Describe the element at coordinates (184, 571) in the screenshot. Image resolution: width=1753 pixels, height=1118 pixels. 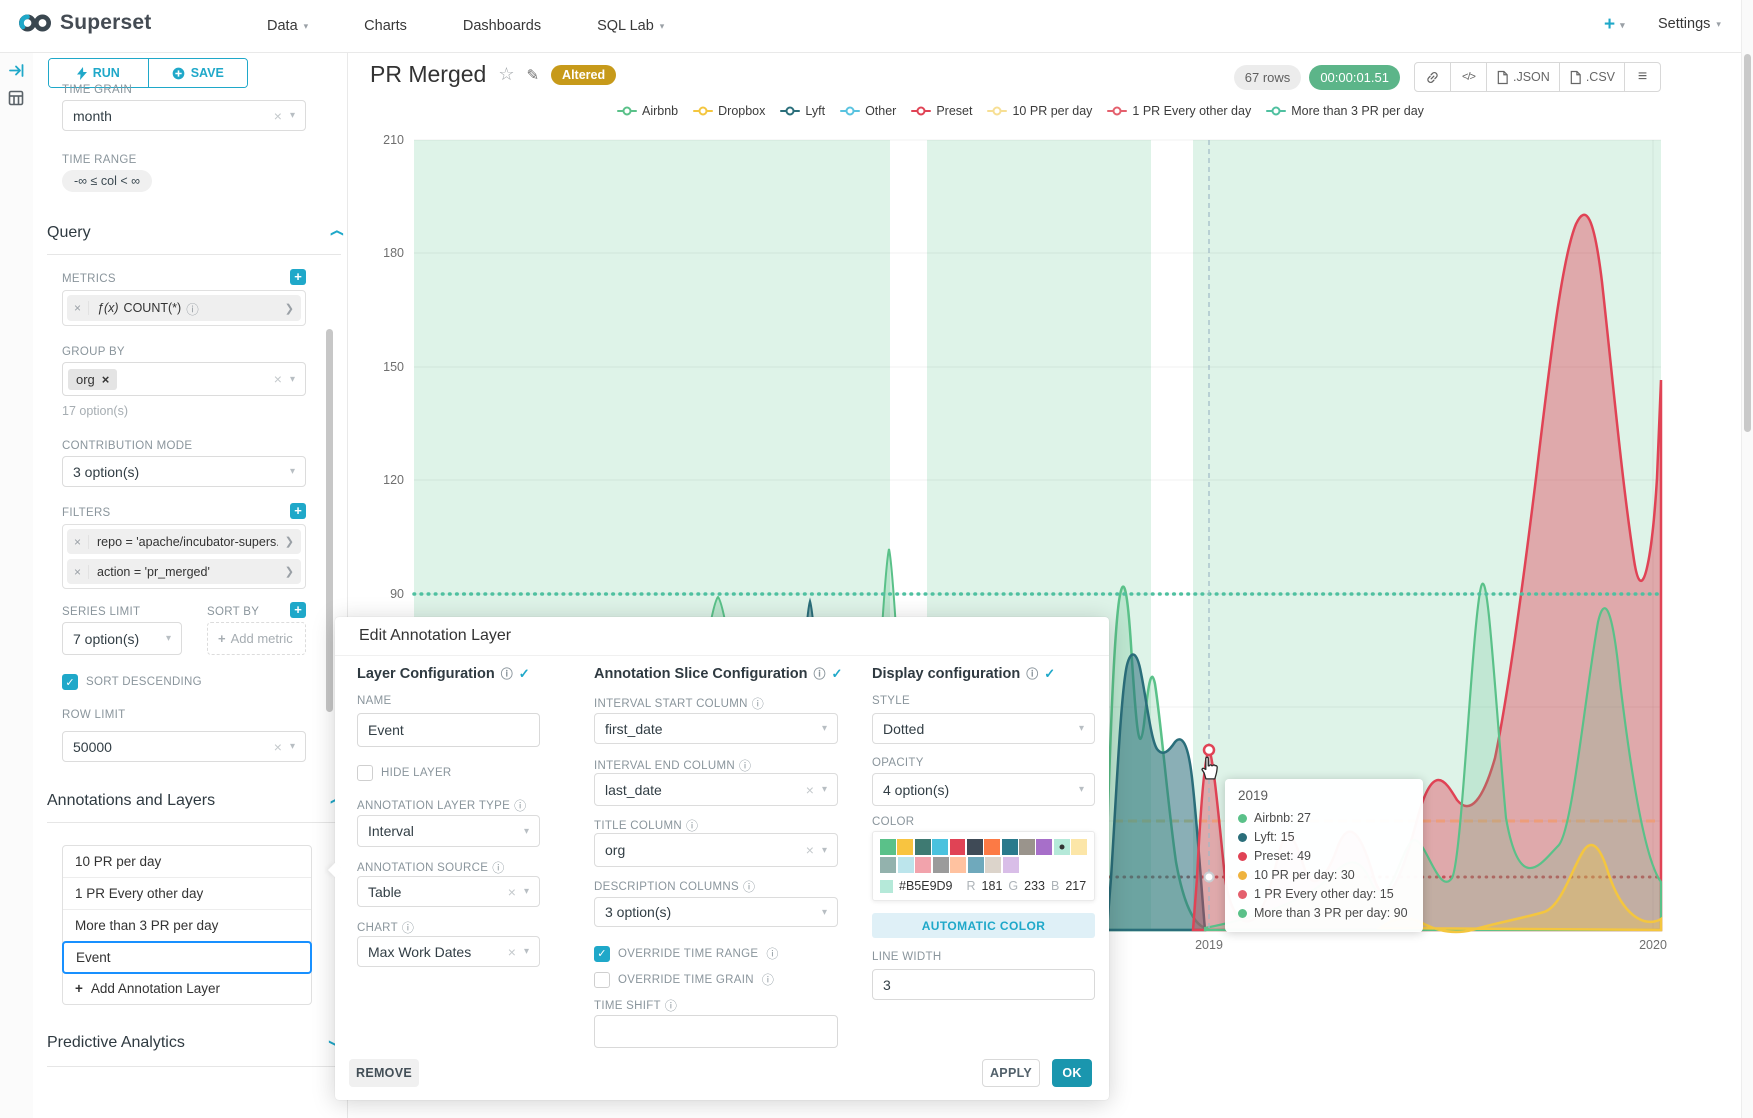
I see `filter-chip: × action = 'pr_merged' ❯` at that location.